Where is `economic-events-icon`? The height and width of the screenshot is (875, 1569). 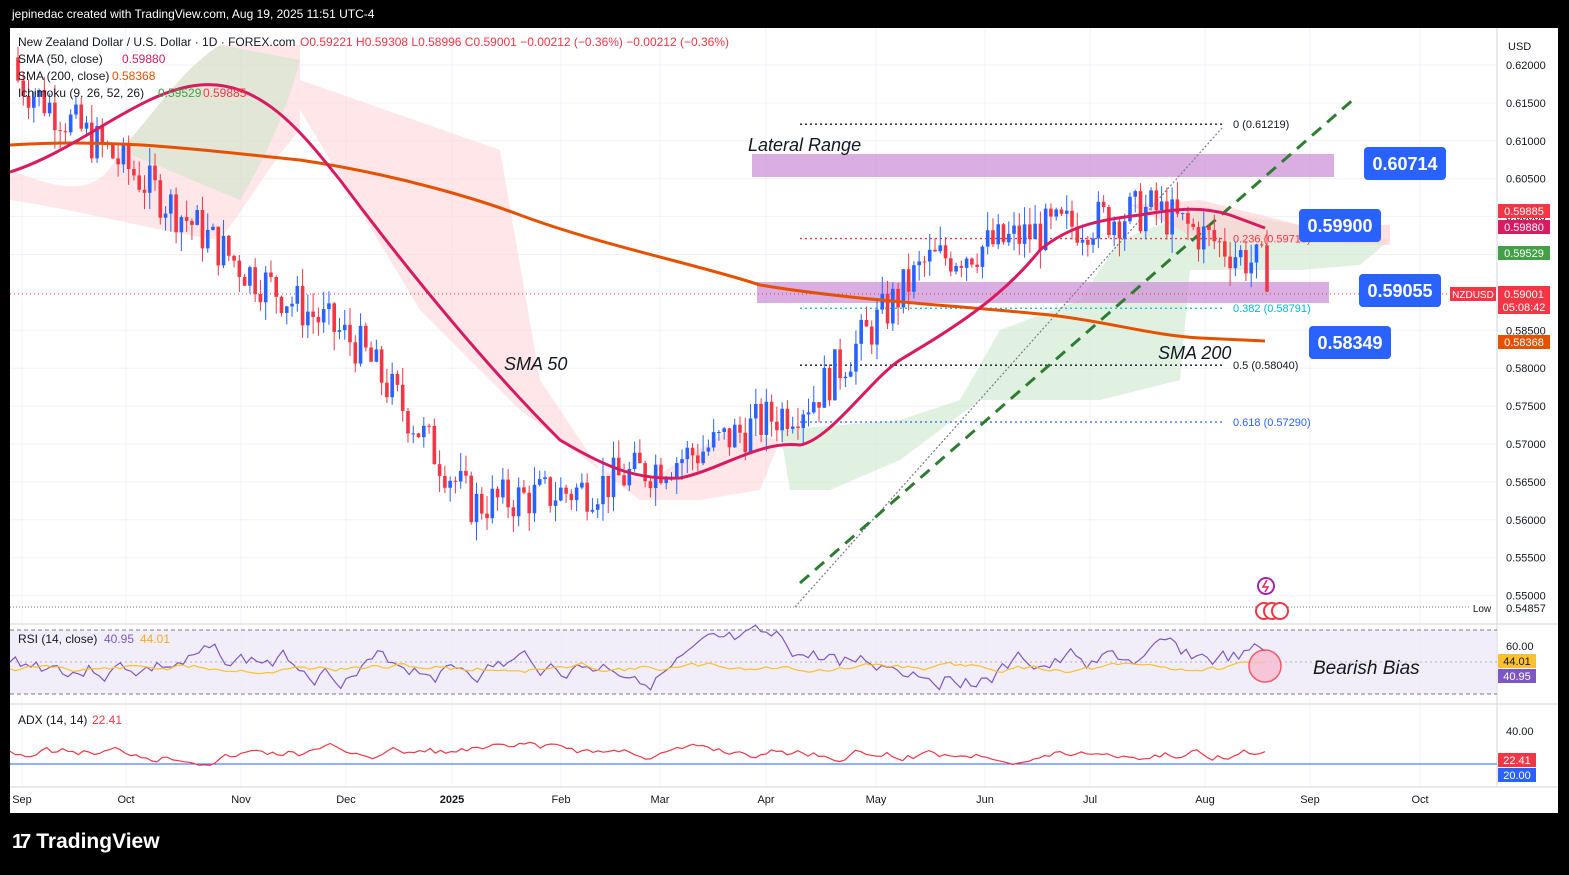
economic-events-icon is located at coordinates (1272, 598).